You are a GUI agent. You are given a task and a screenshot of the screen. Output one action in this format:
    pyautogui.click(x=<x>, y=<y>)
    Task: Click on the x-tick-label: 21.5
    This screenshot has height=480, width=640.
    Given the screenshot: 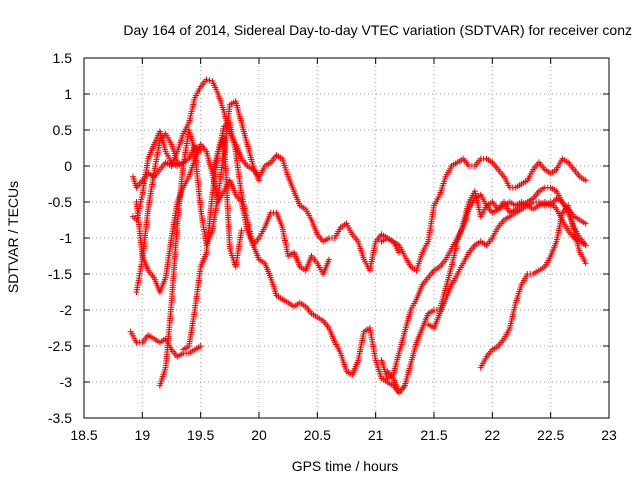 What is the action you would take?
    pyautogui.click(x=433, y=435)
    